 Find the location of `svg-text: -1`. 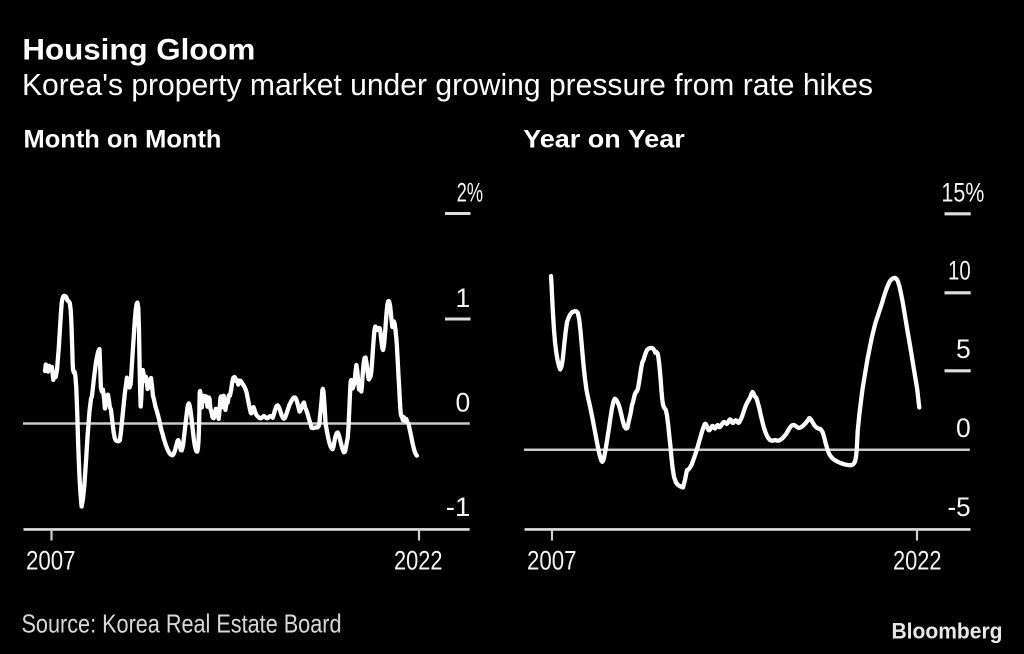

svg-text: -1 is located at coordinates (458, 507).